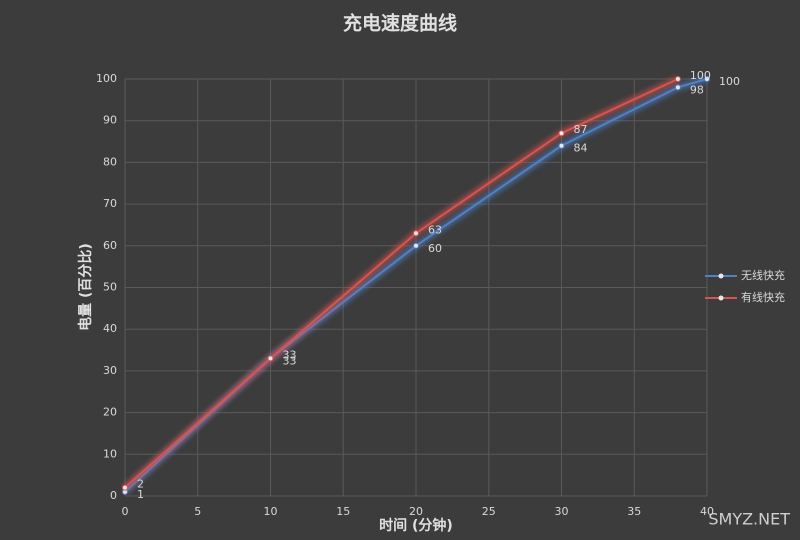 This screenshot has height=540, width=800. Describe the element at coordinates (435, 229) in the screenshot. I see `data-label: 63` at that location.